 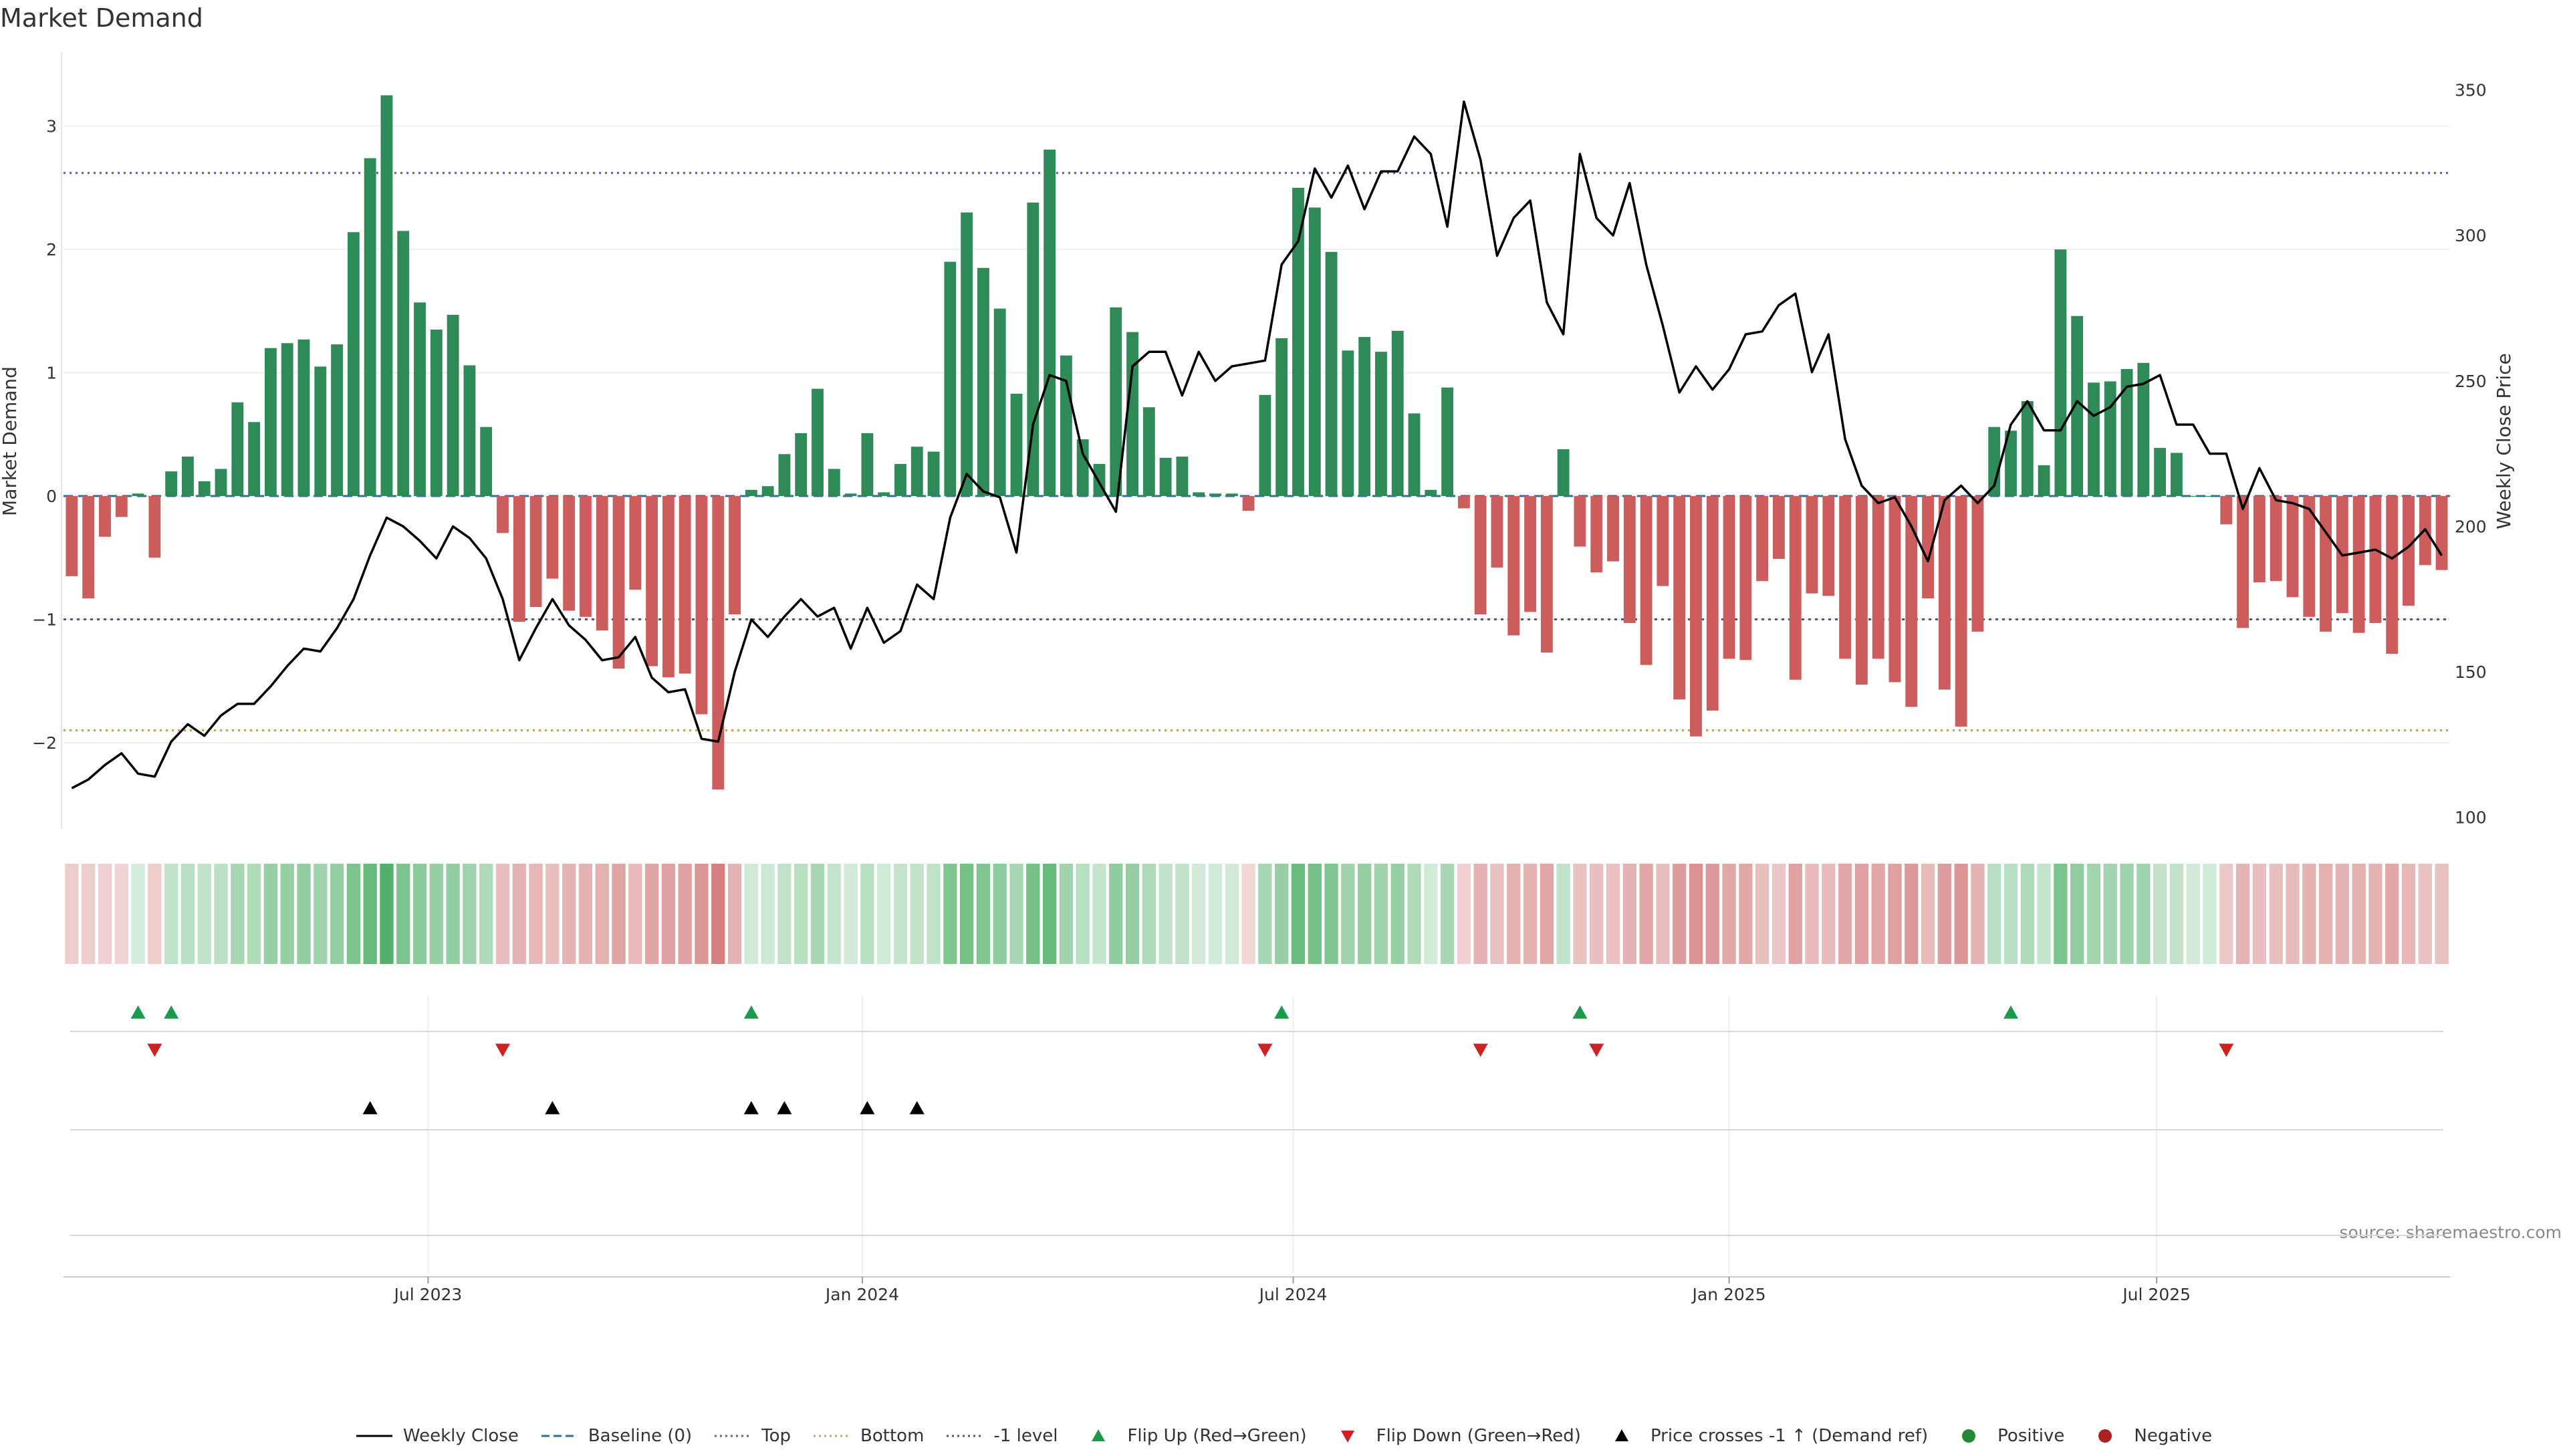 I want to click on y2-tick-label: 200, so click(x=2471, y=526).